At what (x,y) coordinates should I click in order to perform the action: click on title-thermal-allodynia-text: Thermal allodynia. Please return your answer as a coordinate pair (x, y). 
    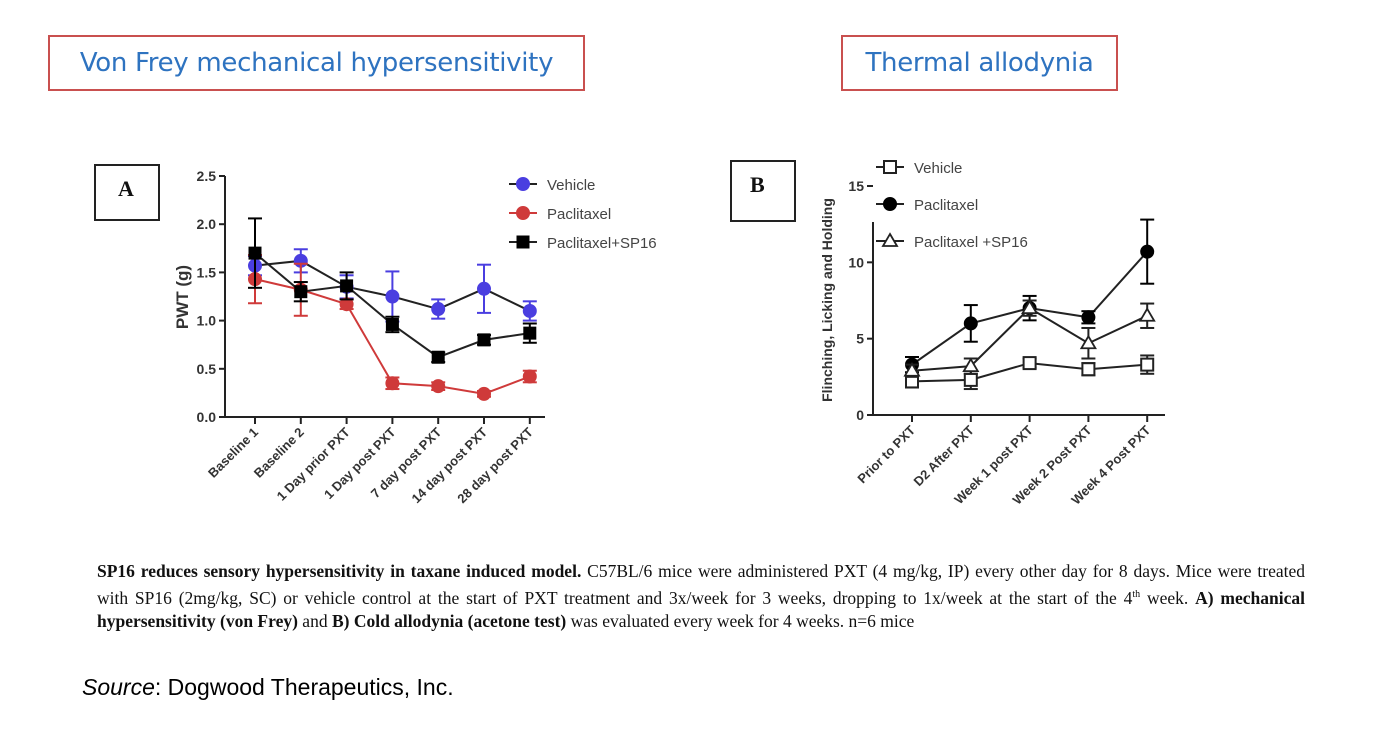
    Looking at the image, I should click on (979, 63).